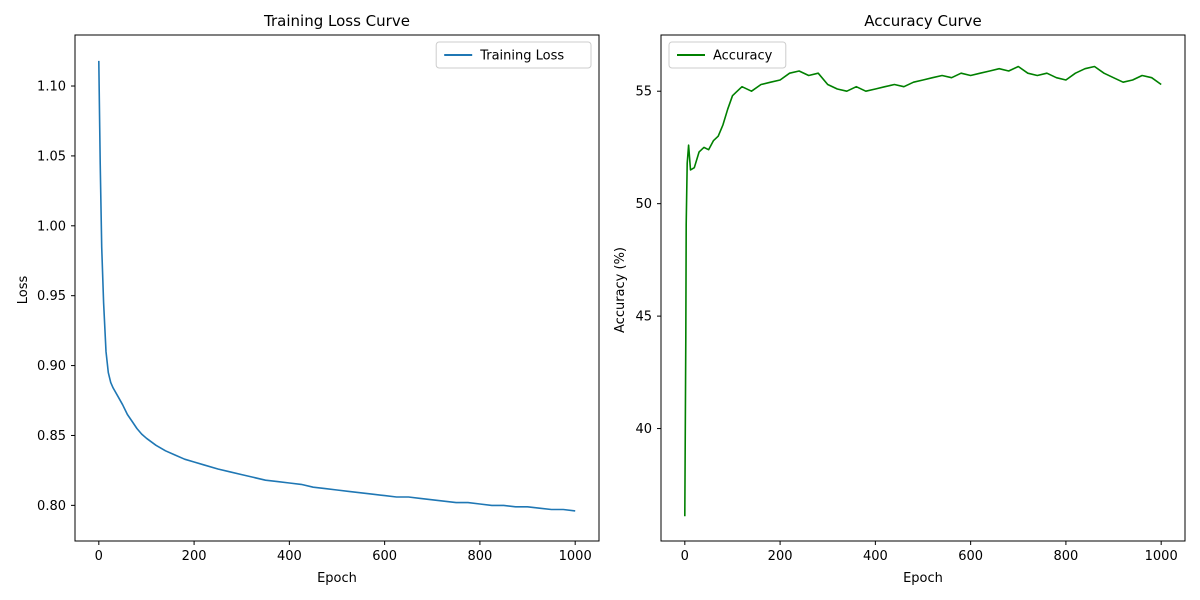 The image size is (1200, 600). What do you see at coordinates (51, 226) in the screenshot?
I see `loss-y-tick-label: 1.00` at bounding box center [51, 226].